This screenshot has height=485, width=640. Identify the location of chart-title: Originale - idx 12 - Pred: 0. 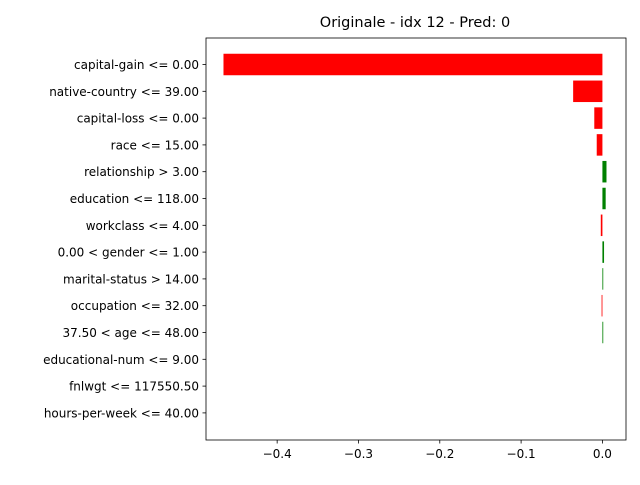
(415, 23).